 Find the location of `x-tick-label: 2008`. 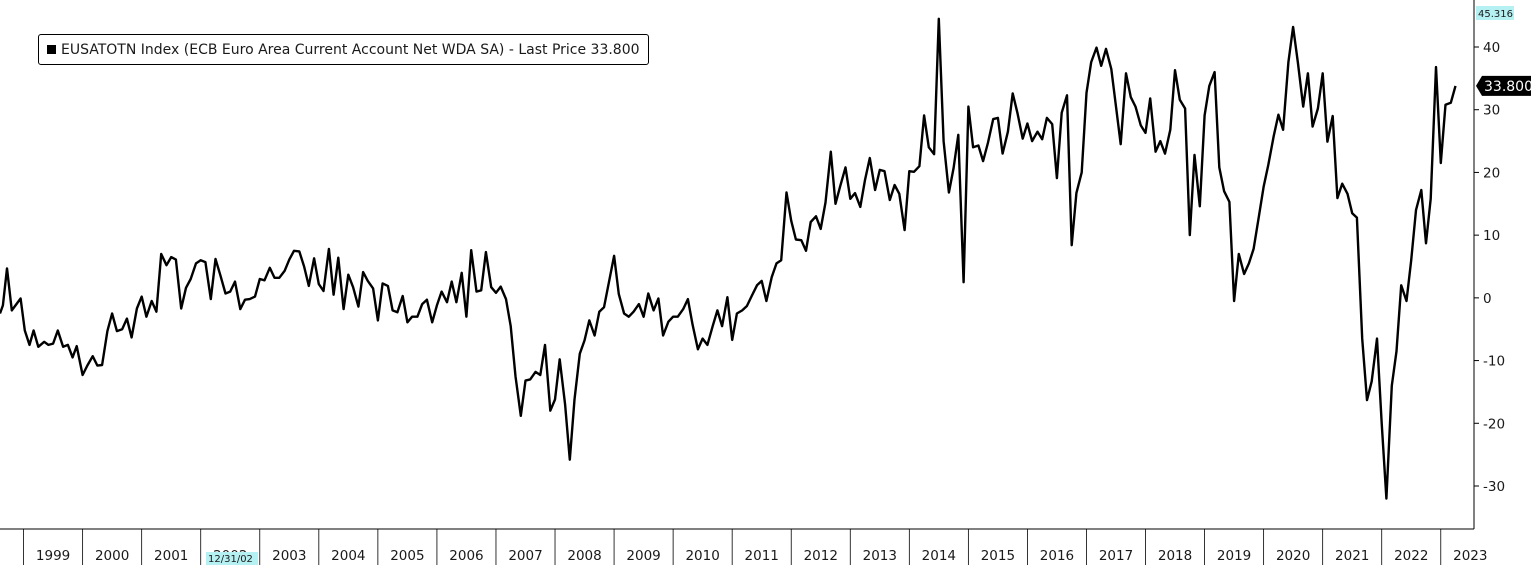

x-tick-label: 2008 is located at coordinates (584, 556).